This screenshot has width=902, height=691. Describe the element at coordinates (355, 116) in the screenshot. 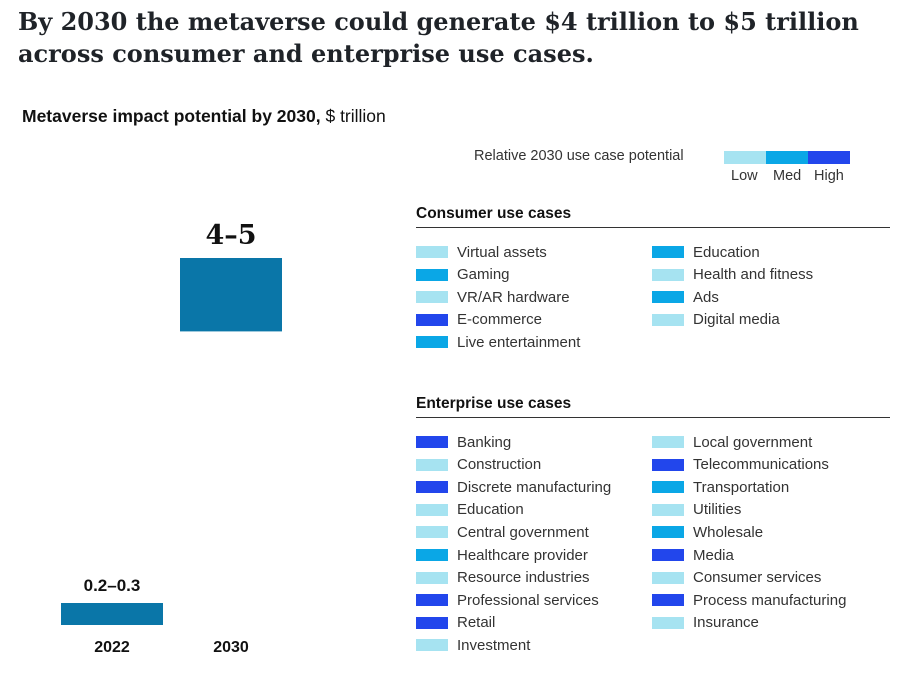

I see `chart-title-unit: $ trillion` at that location.